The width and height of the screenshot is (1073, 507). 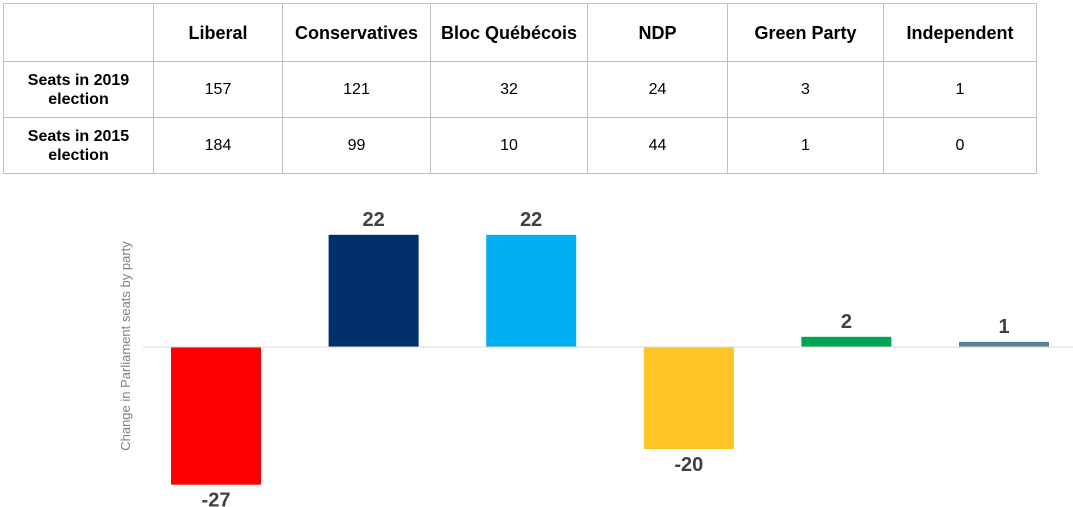 I want to click on table-row: Seats in 2019 election 157 121 32 24 3 1, so click(x=520, y=89).